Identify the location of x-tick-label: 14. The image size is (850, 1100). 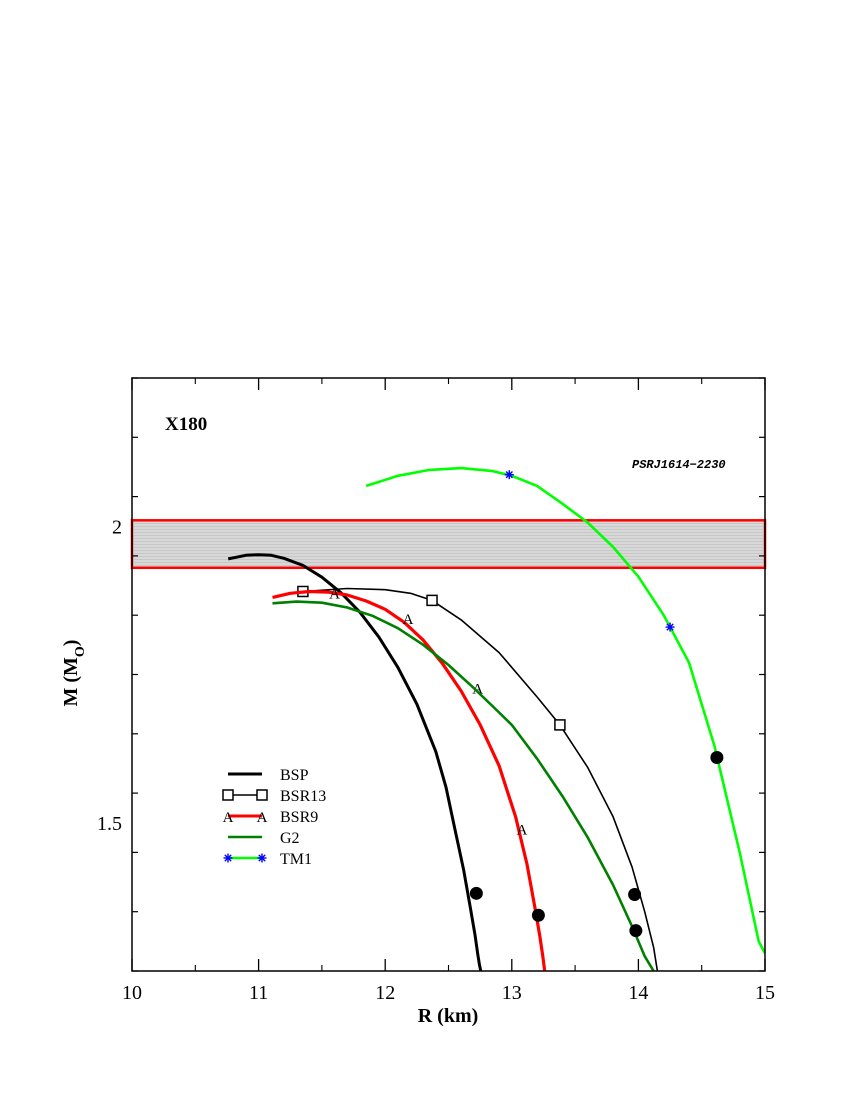
(638, 993).